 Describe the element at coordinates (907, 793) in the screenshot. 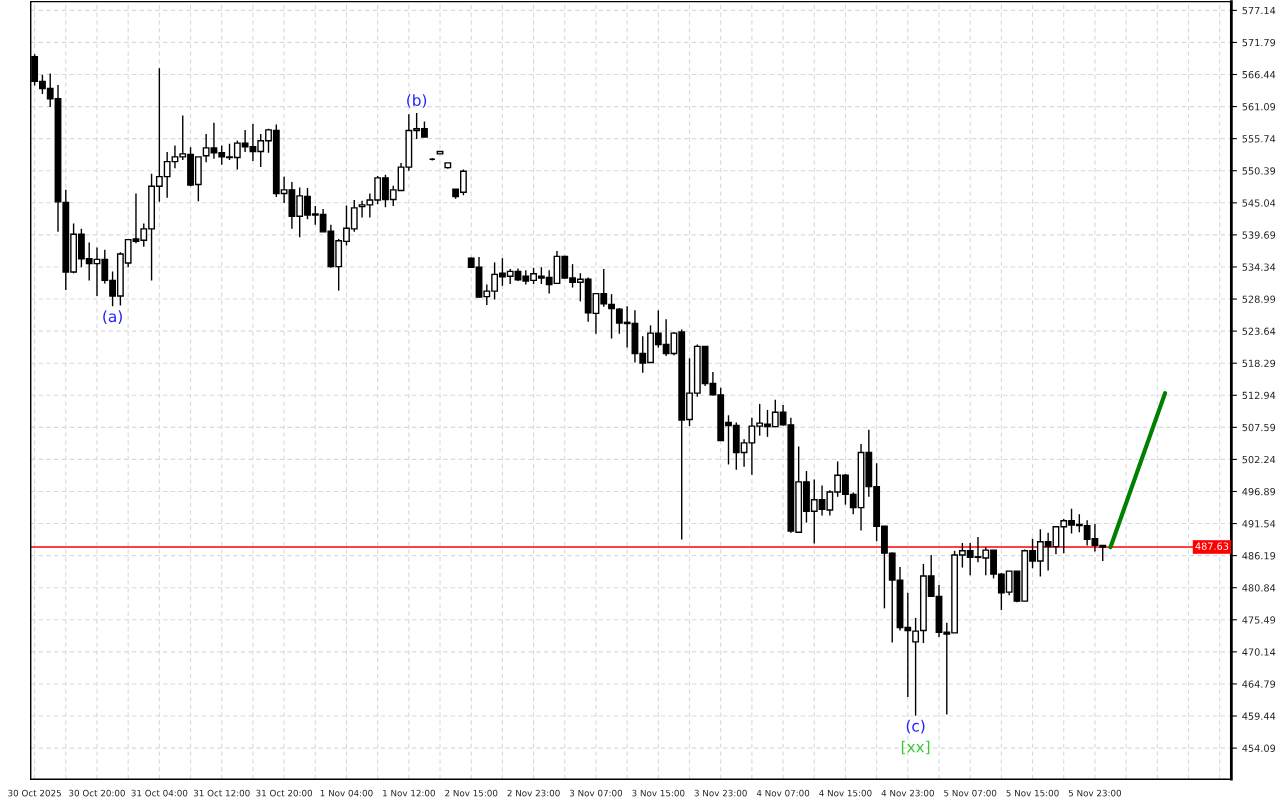

I see `x-tick-label: 4 Nov 23:00` at that location.